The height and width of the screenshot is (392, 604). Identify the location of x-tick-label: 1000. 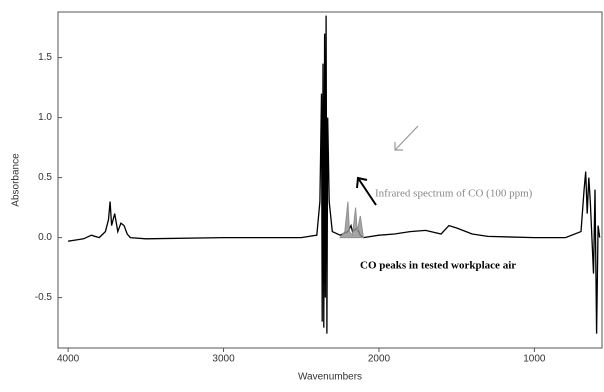
(534, 359).